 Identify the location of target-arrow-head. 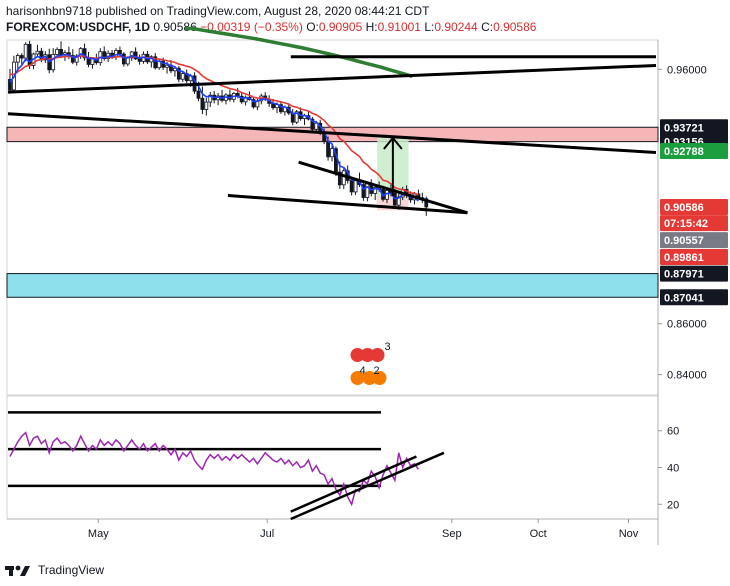
(393, 143).